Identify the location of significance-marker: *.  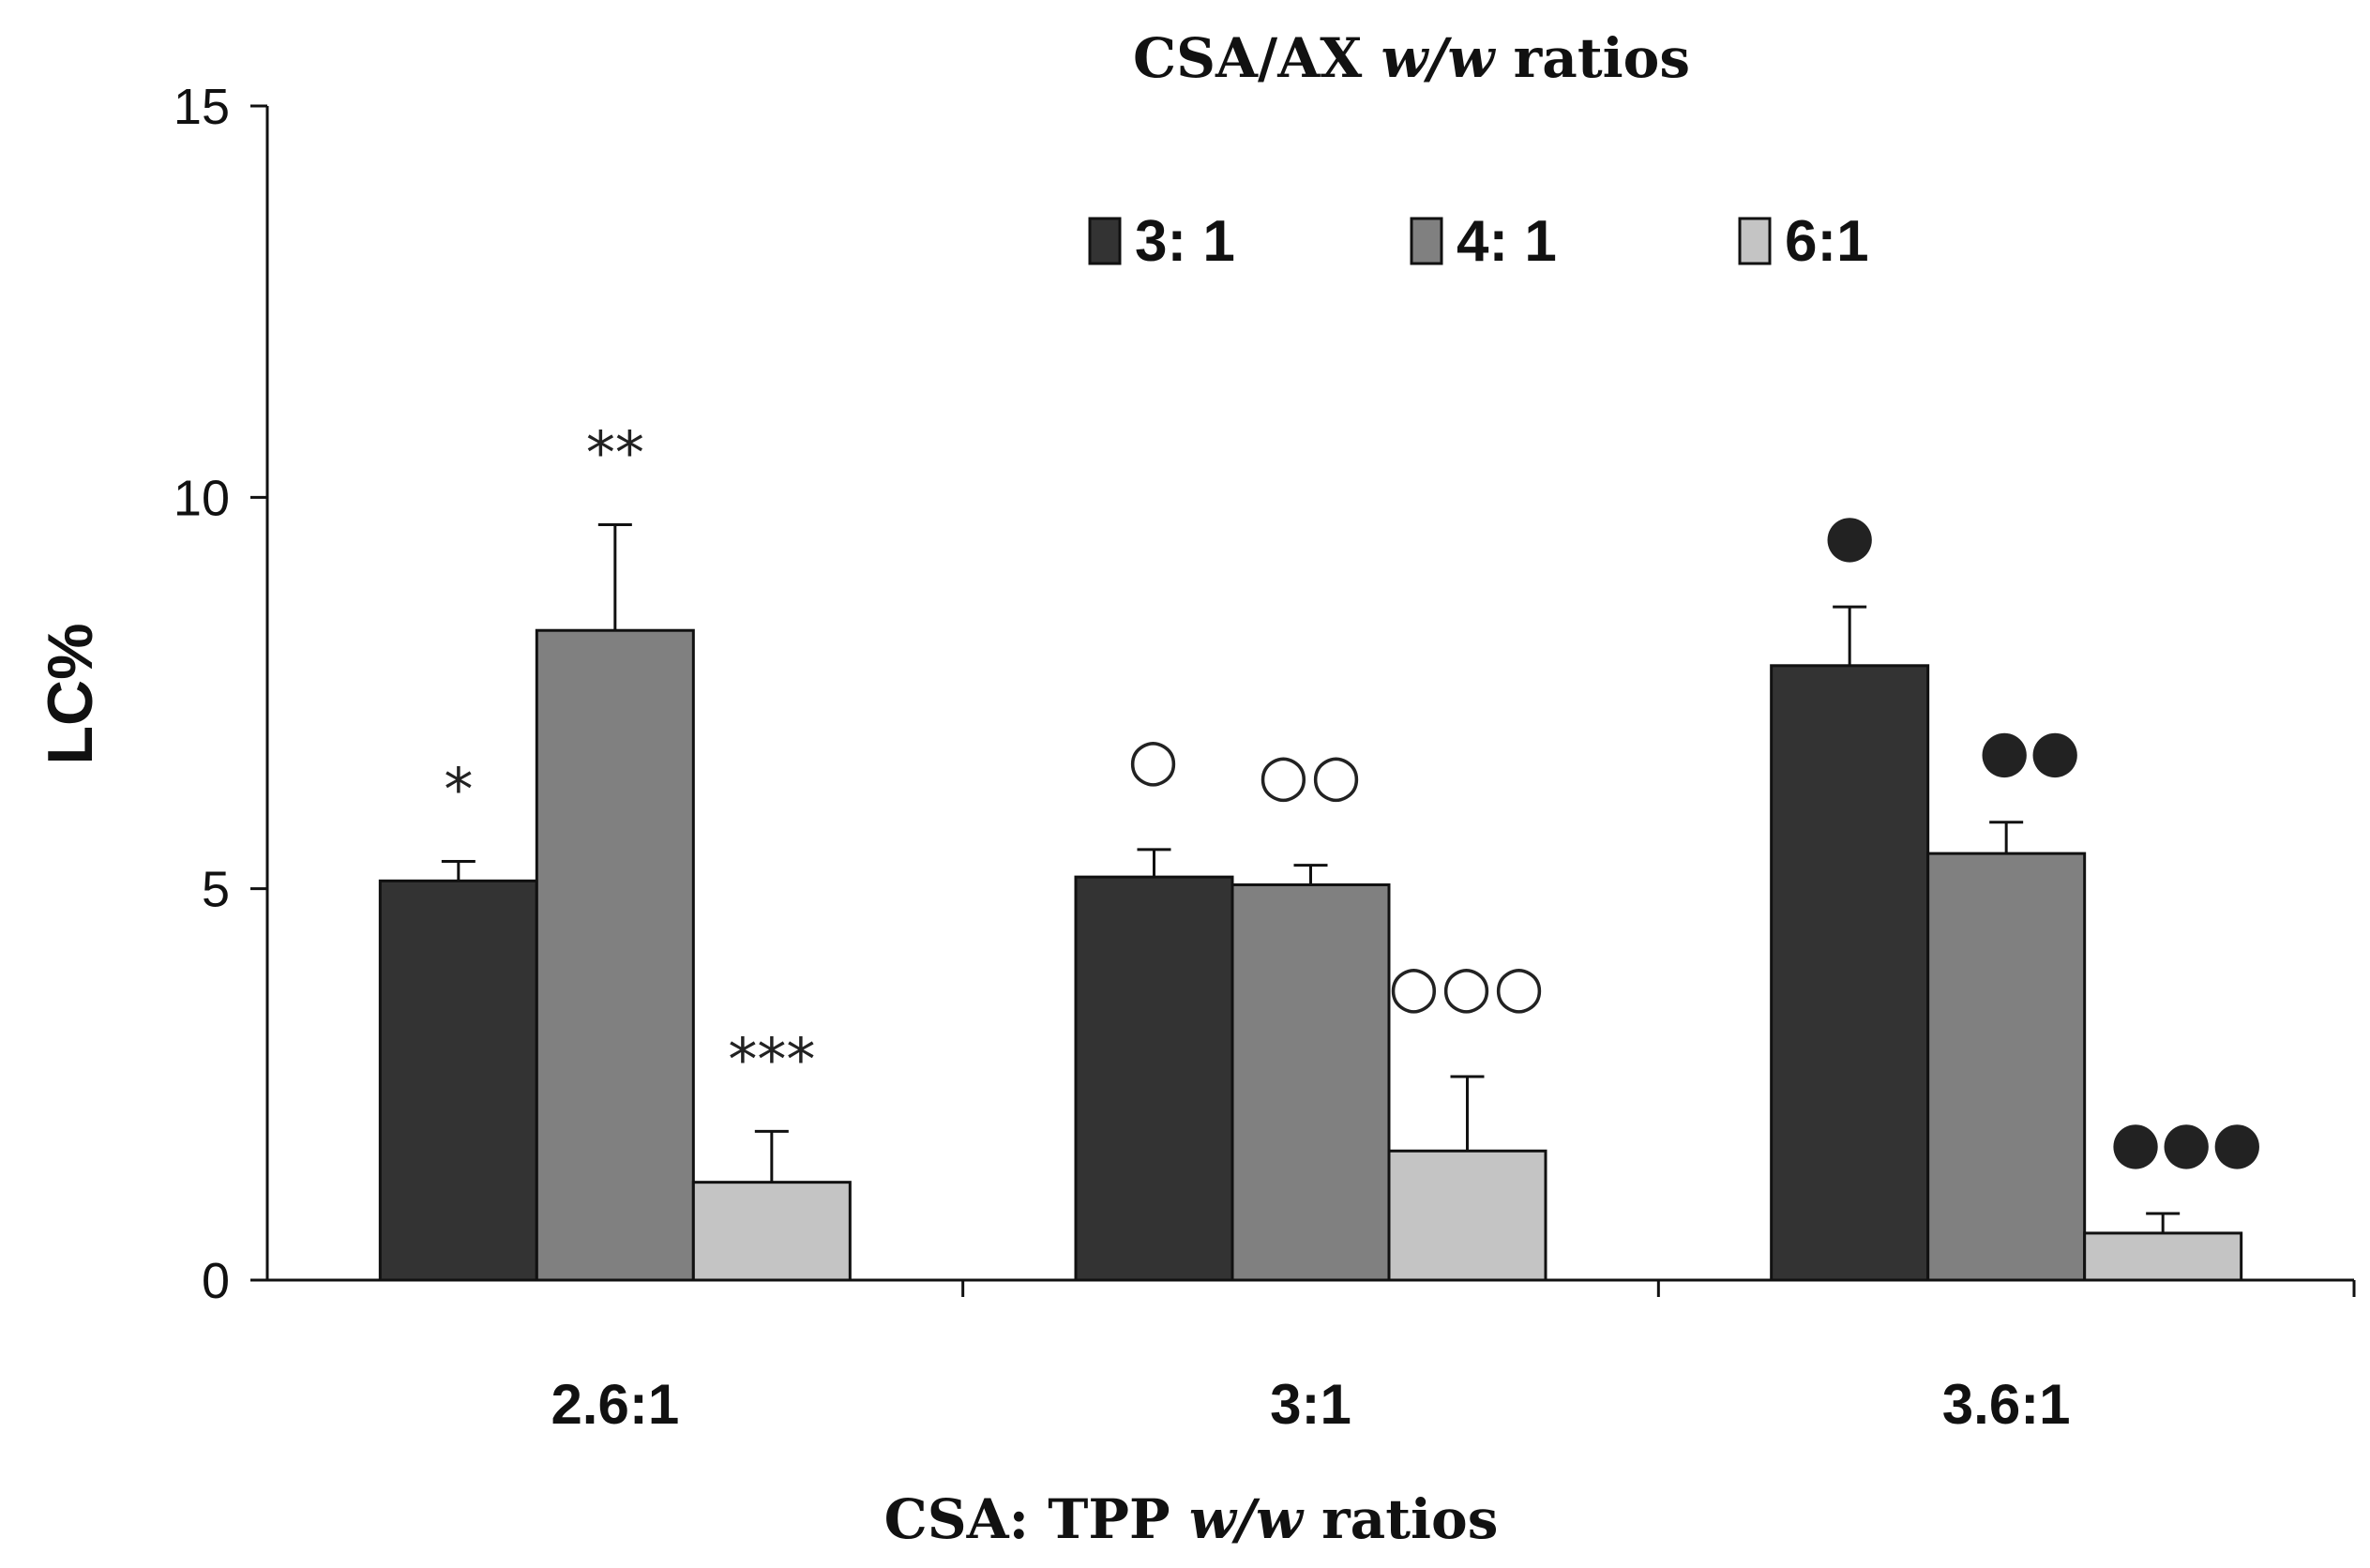
(458, 789).